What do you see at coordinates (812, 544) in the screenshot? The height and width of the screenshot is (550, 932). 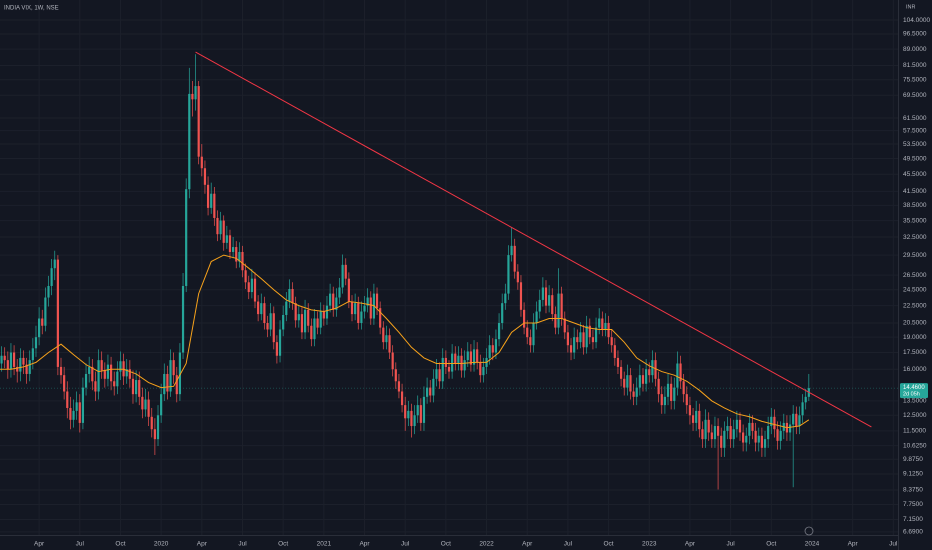 I see `x-tick-label: 2024` at bounding box center [812, 544].